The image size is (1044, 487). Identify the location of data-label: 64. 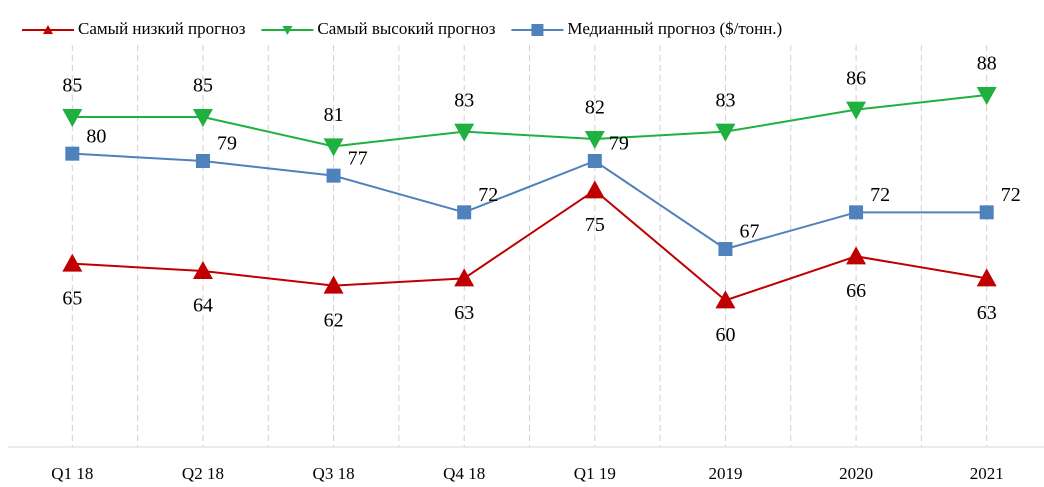
(203, 306).